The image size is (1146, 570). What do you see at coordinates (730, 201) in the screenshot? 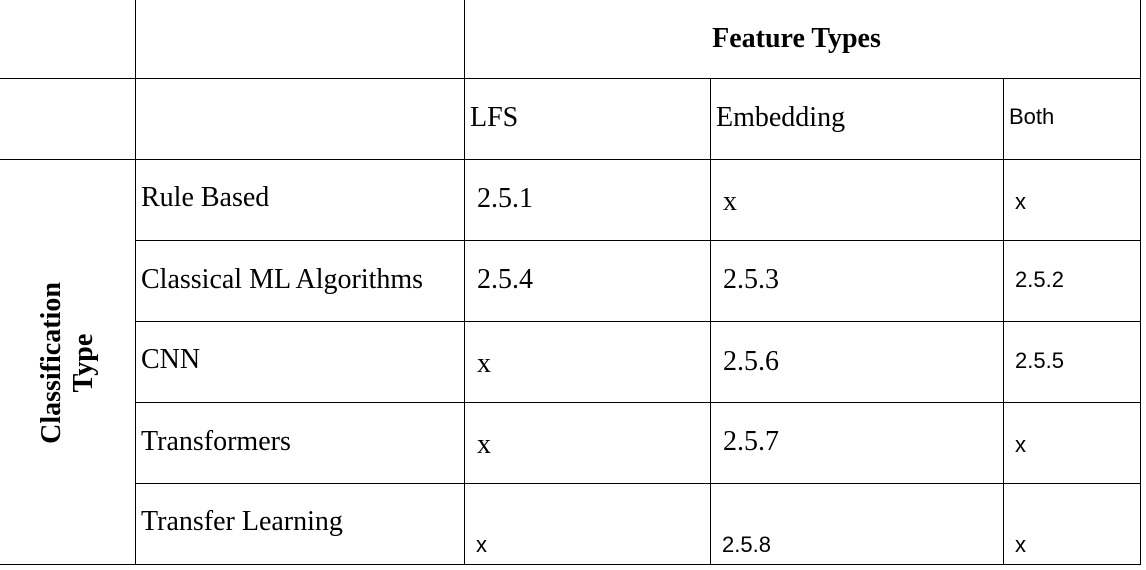
I see `cell-rule-based-embedding: x` at bounding box center [730, 201].